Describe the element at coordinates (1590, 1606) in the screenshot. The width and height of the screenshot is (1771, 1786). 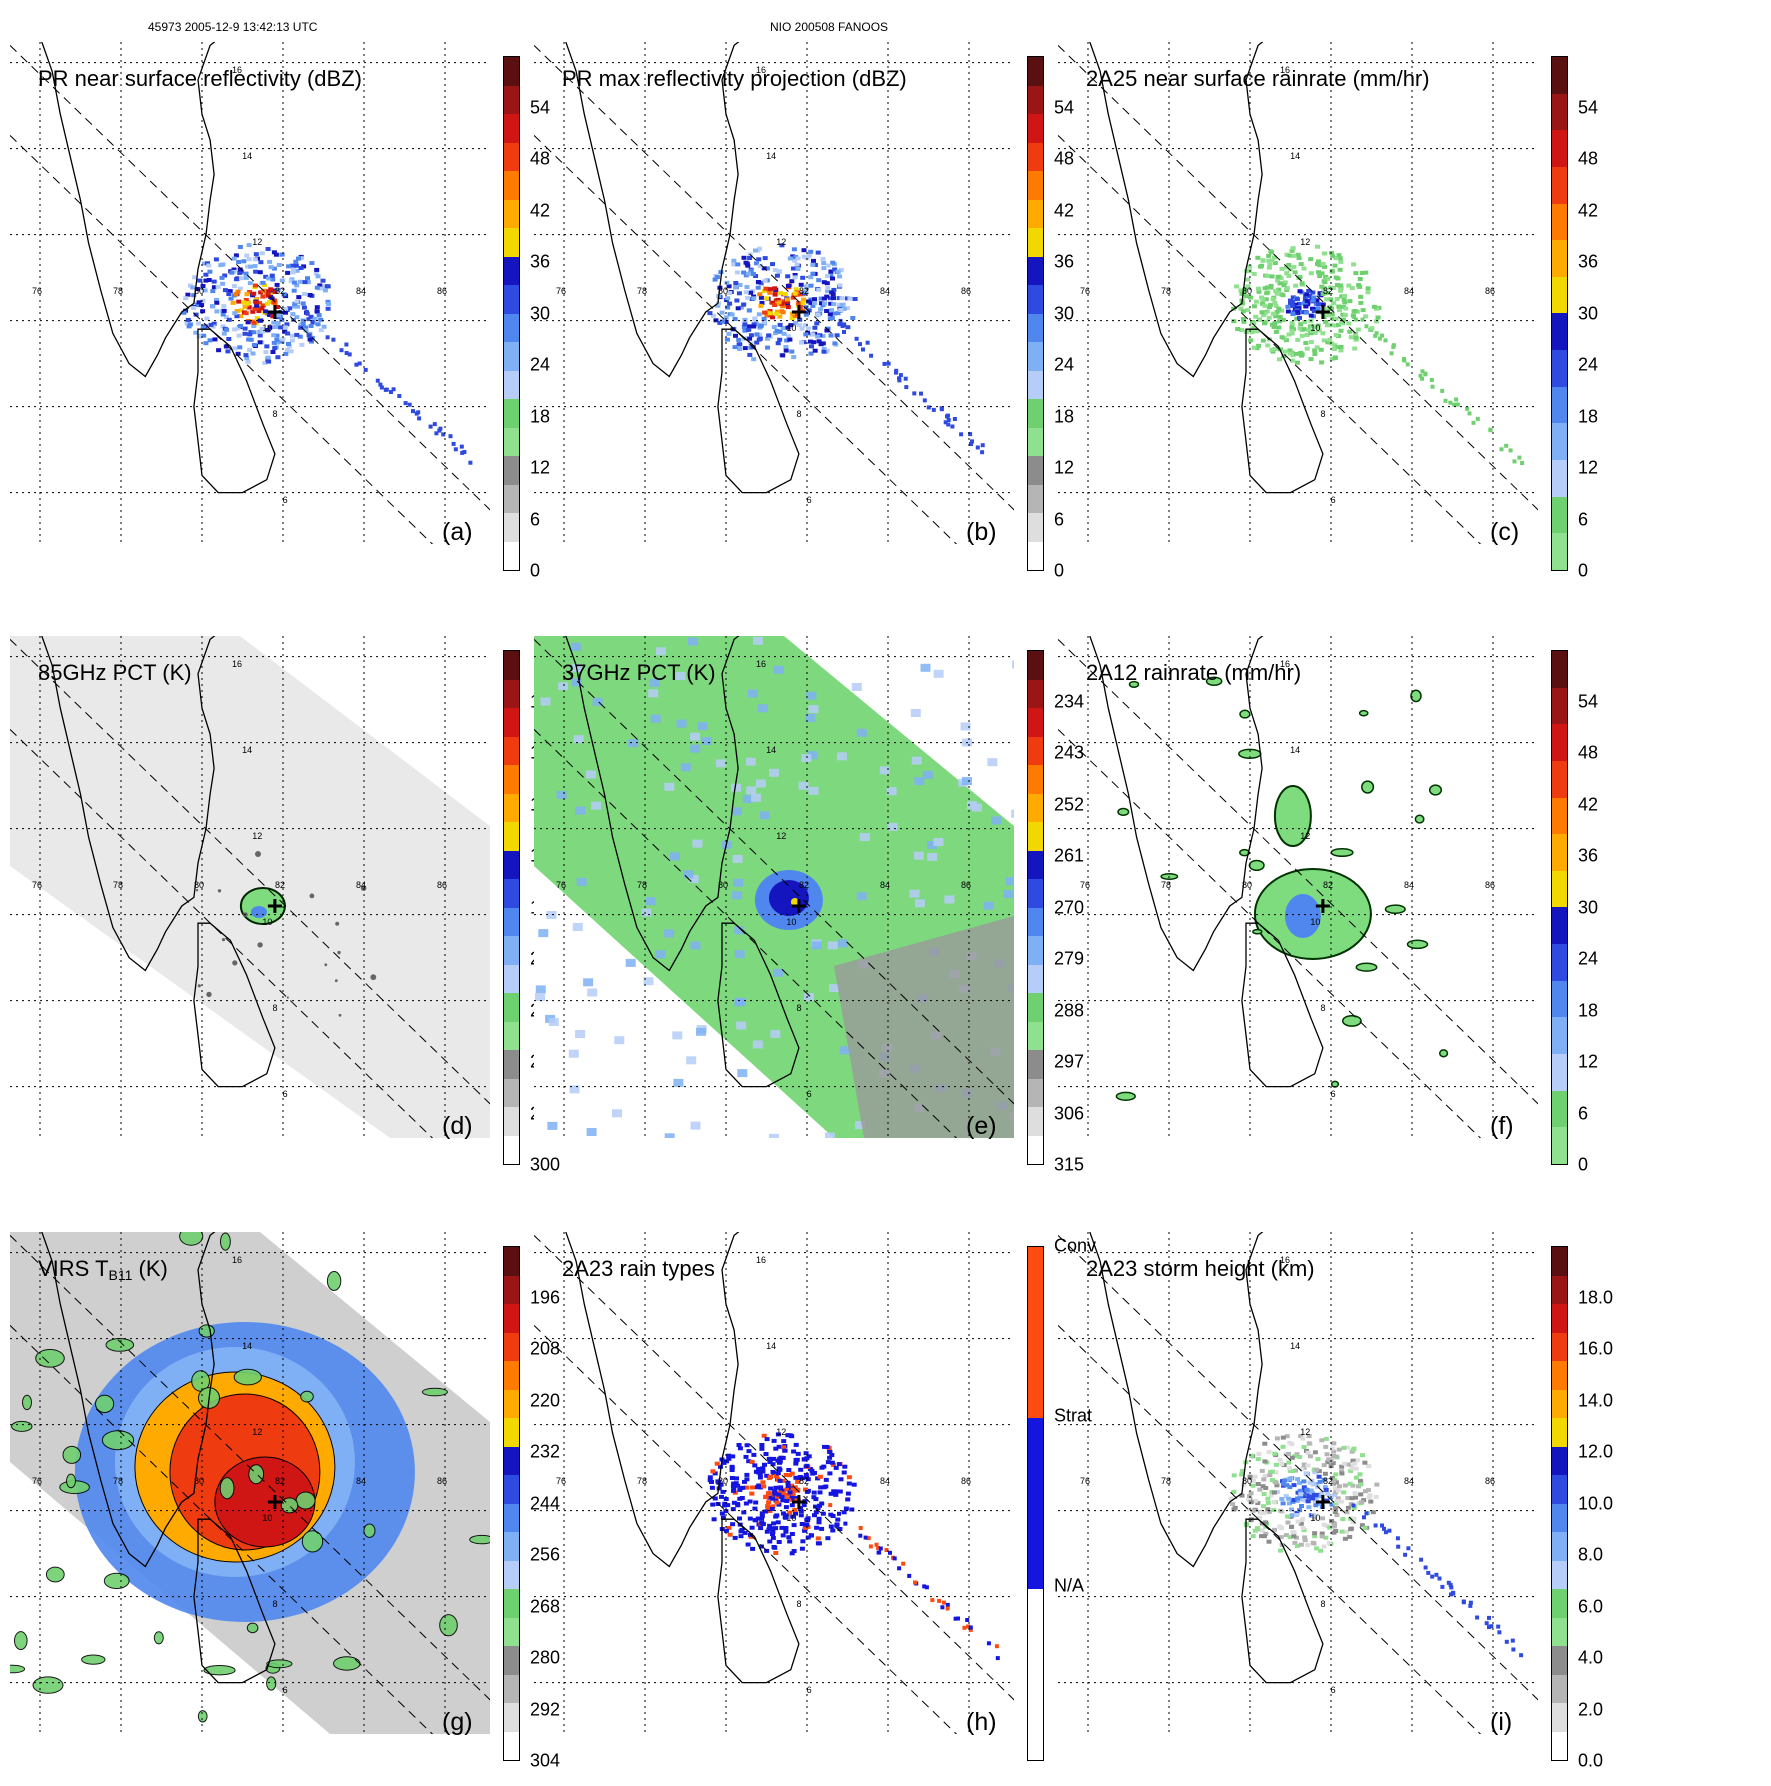
I see `colorbar-tick-label: 6.0` at that location.